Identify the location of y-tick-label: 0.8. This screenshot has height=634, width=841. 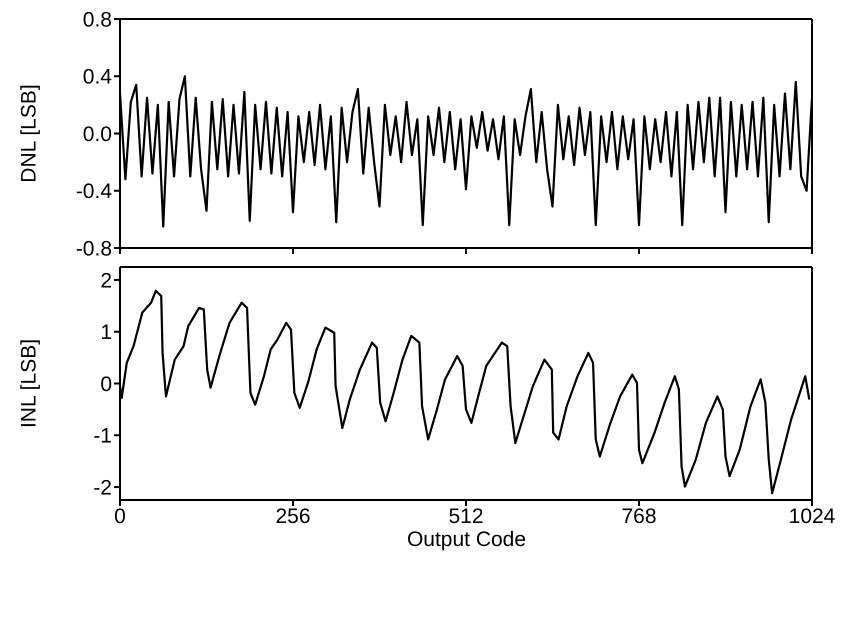
(97, 20).